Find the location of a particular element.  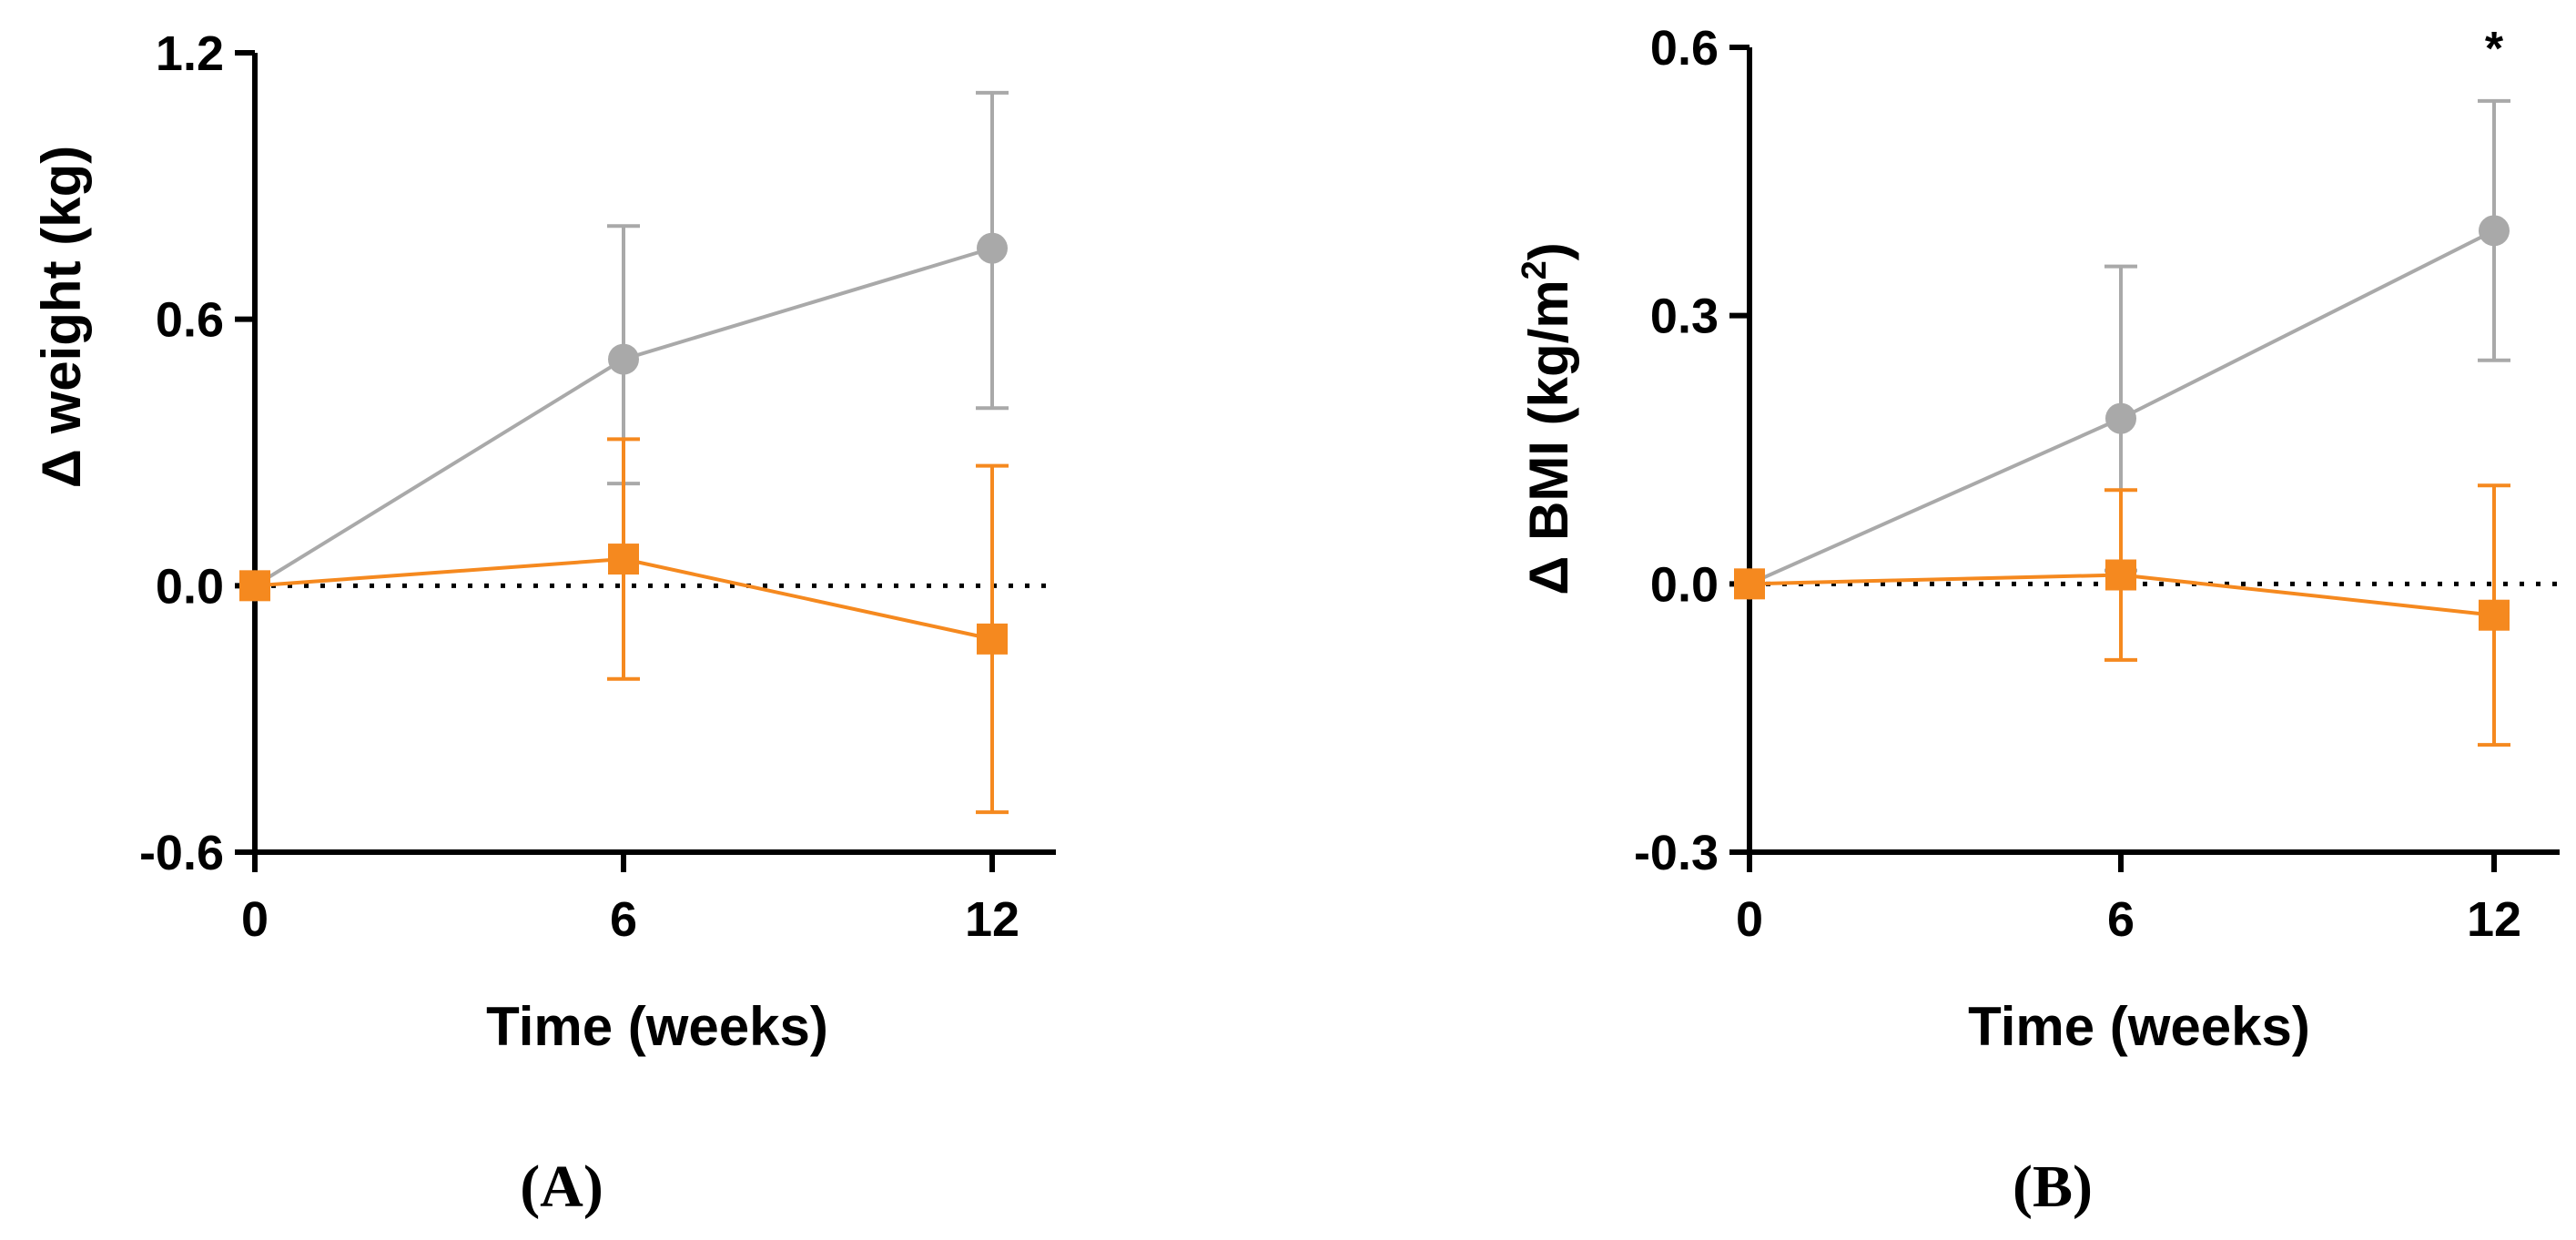

panel-a-y-tick-label: 0.0 is located at coordinates (190, 586).